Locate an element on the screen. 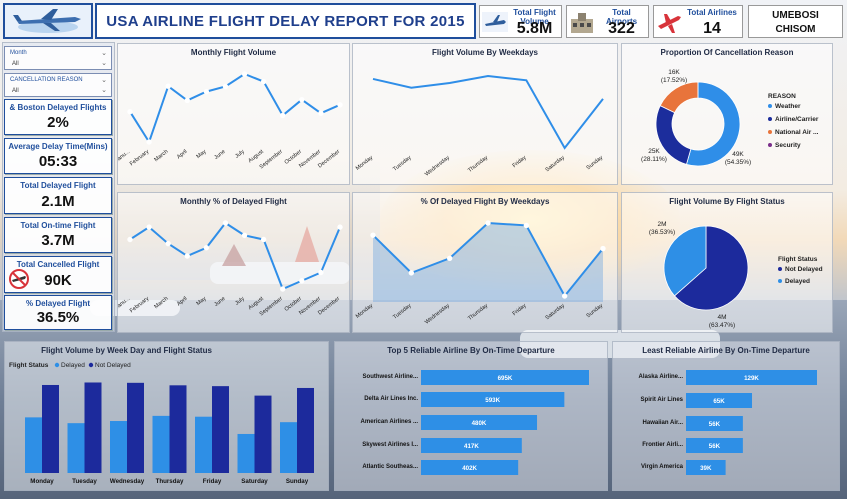 This screenshot has height=499, width=847. kpi-card-boston-delayed: & Boston Delayed Flights 2% is located at coordinates (58, 117).